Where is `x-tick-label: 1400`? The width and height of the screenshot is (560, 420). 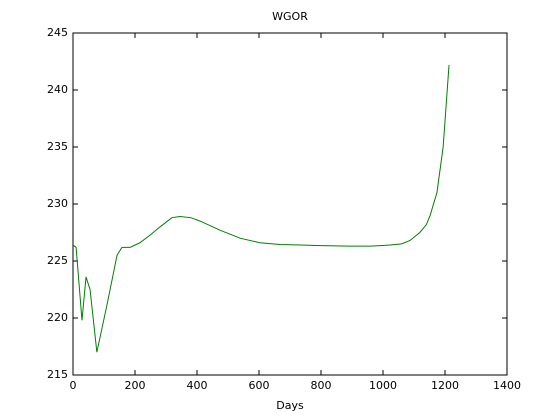
x-tick-label: 1400 is located at coordinates (507, 385).